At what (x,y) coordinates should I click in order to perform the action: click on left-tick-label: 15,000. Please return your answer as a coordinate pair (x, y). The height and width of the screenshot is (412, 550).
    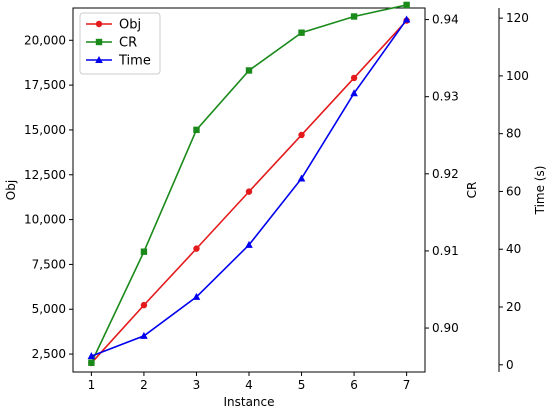
    Looking at the image, I should click on (45, 130).